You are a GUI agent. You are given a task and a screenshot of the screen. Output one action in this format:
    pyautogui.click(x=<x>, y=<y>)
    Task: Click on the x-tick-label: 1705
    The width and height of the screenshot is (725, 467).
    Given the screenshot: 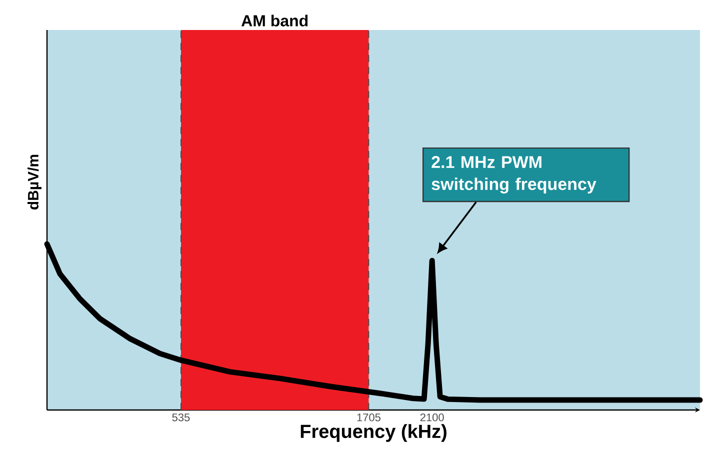 What is the action you would take?
    pyautogui.click(x=368, y=418)
    